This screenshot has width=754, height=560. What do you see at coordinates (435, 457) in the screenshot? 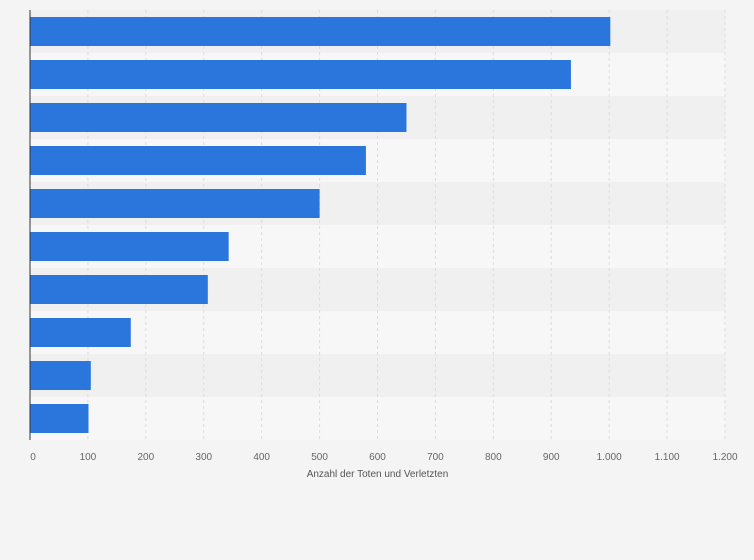
I see `x-tick-label: 700` at bounding box center [435, 457].